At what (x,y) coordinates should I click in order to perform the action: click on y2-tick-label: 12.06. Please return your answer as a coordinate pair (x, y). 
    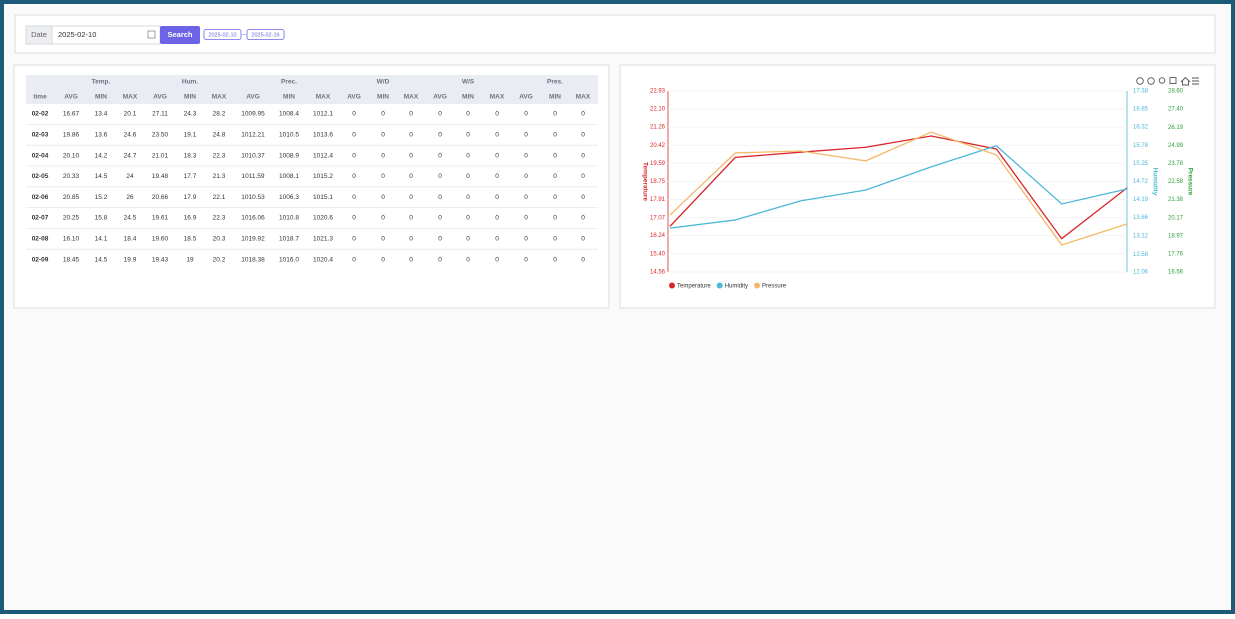
    Looking at the image, I should click on (1141, 273).